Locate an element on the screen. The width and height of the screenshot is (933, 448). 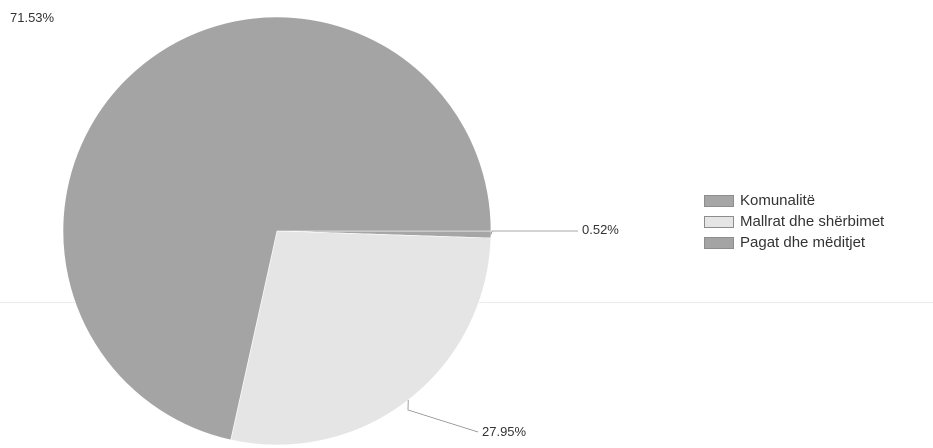
legend-item-komunalite: Komunalitë is located at coordinates (794, 200).